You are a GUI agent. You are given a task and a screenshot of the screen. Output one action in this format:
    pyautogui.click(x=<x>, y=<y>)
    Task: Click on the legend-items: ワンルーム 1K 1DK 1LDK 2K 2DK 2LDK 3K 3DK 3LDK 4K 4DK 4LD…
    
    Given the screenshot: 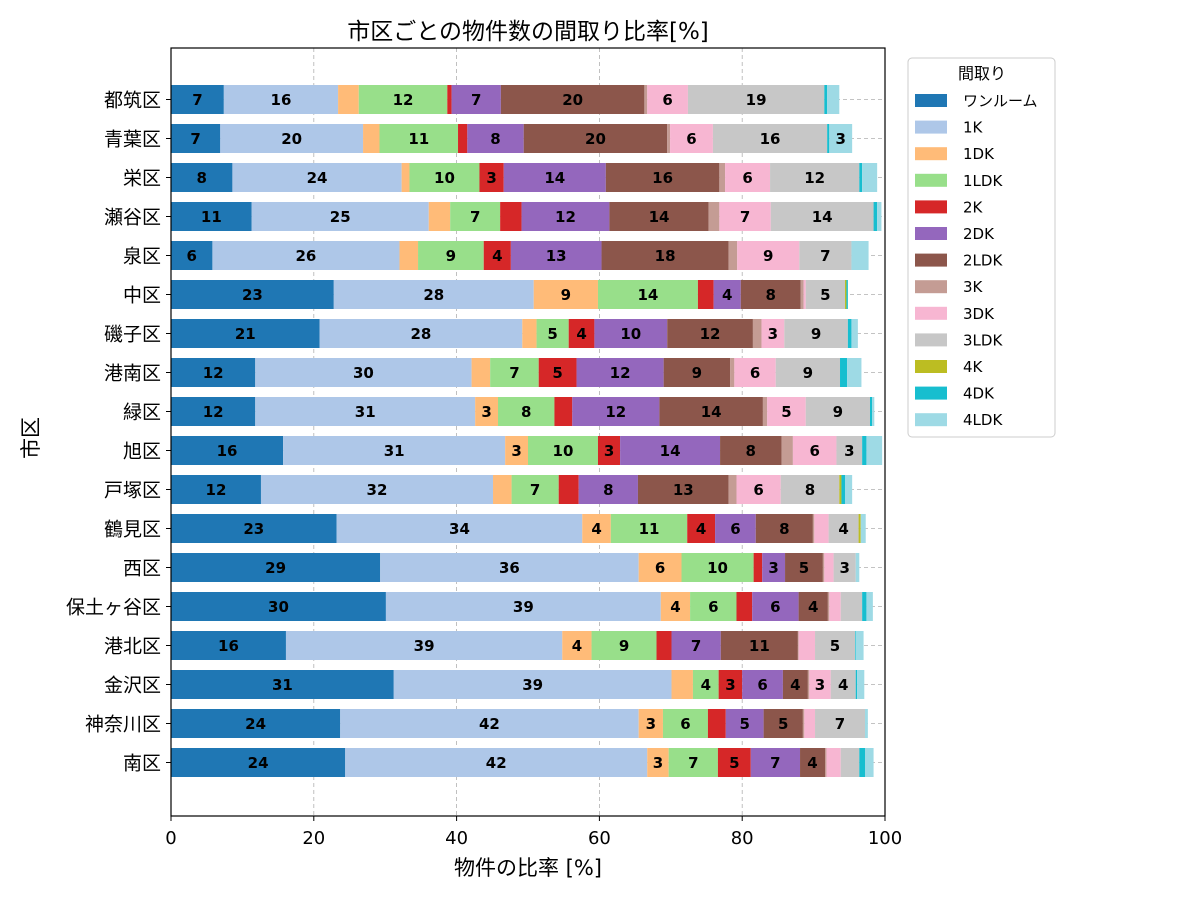 What is the action you would take?
    pyautogui.click(x=976, y=260)
    